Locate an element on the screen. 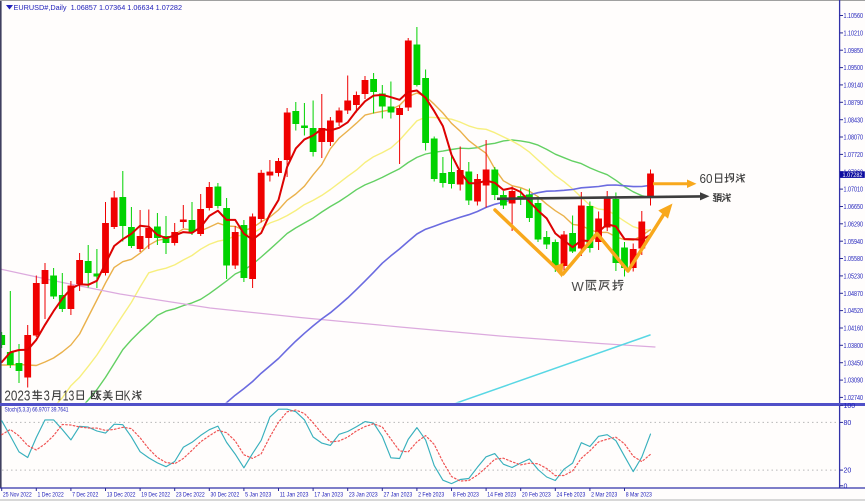 The height and width of the screenshot is (501, 865). svg-text: 13 Dec 2022 is located at coordinates (121, 494).